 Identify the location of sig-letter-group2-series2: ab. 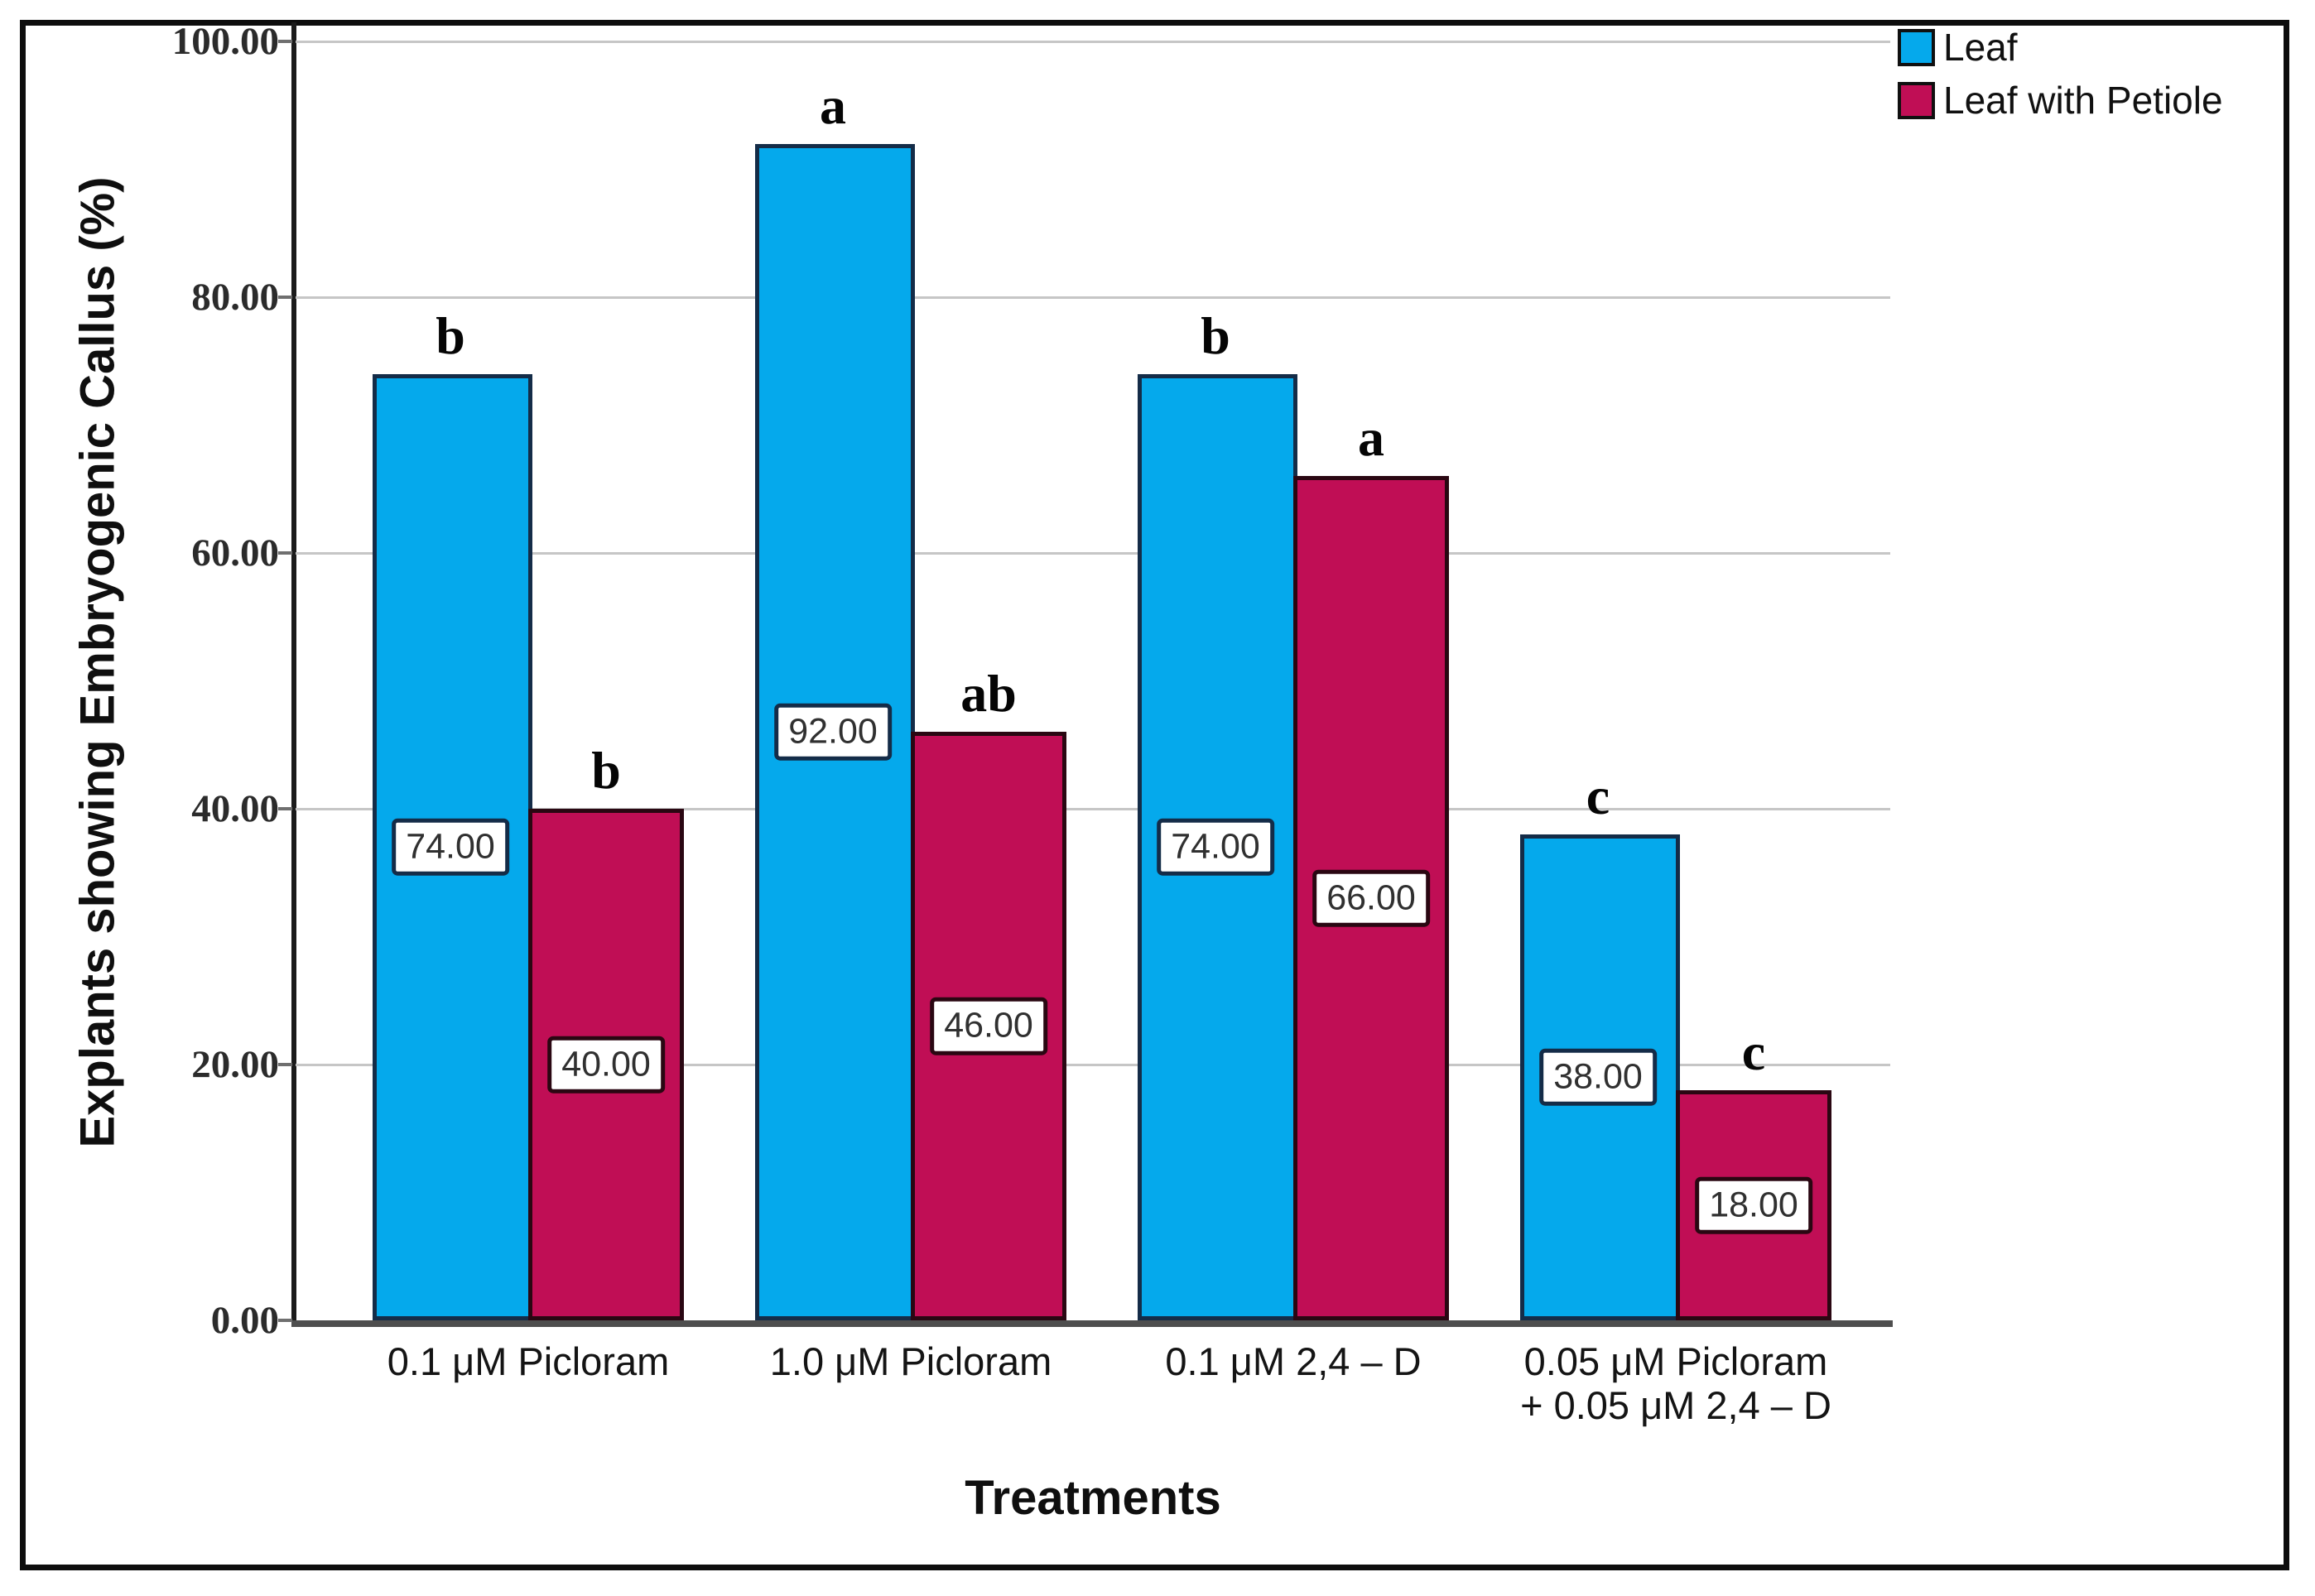
(988, 693).